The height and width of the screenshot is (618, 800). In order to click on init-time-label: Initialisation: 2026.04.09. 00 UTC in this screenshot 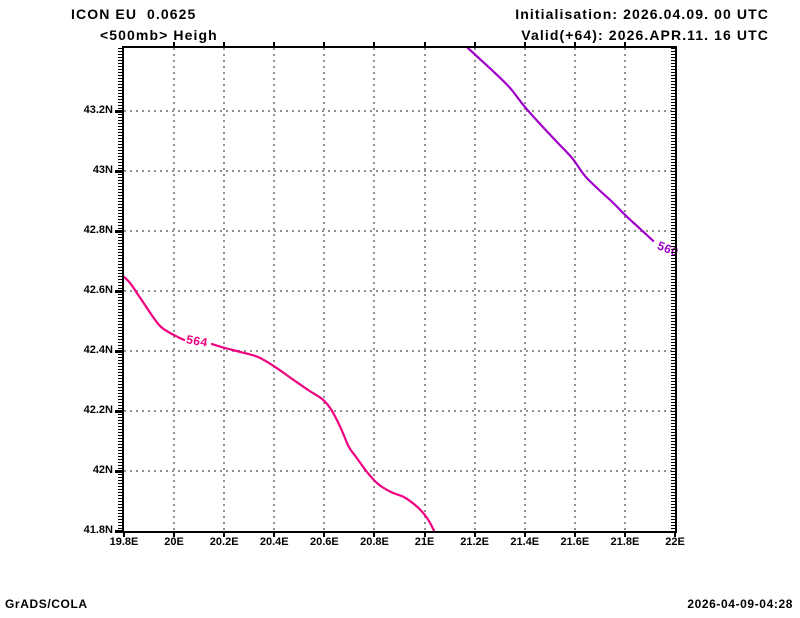, I will do `click(642, 14)`.